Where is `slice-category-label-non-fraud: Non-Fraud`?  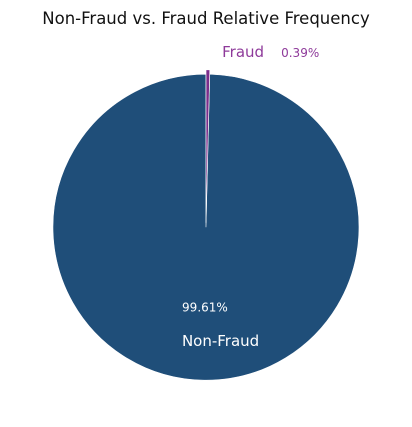
slice-category-label-non-fraud: Non-Fraud is located at coordinates (220, 341).